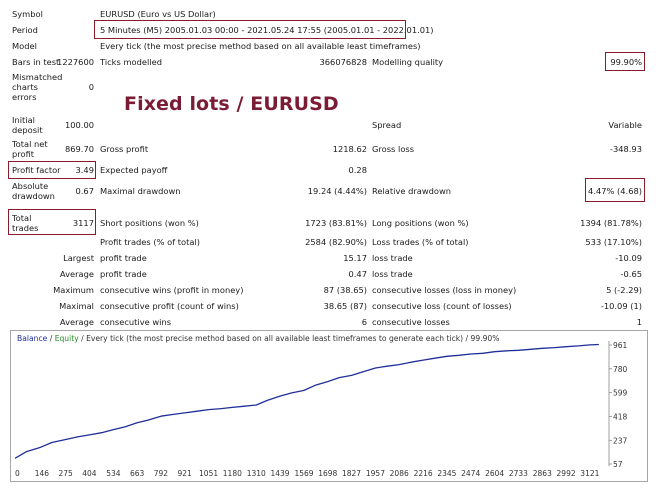 The image size is (658, 491). I want to click on absolute-drawdown-value: 0.67, so click(84, 191).